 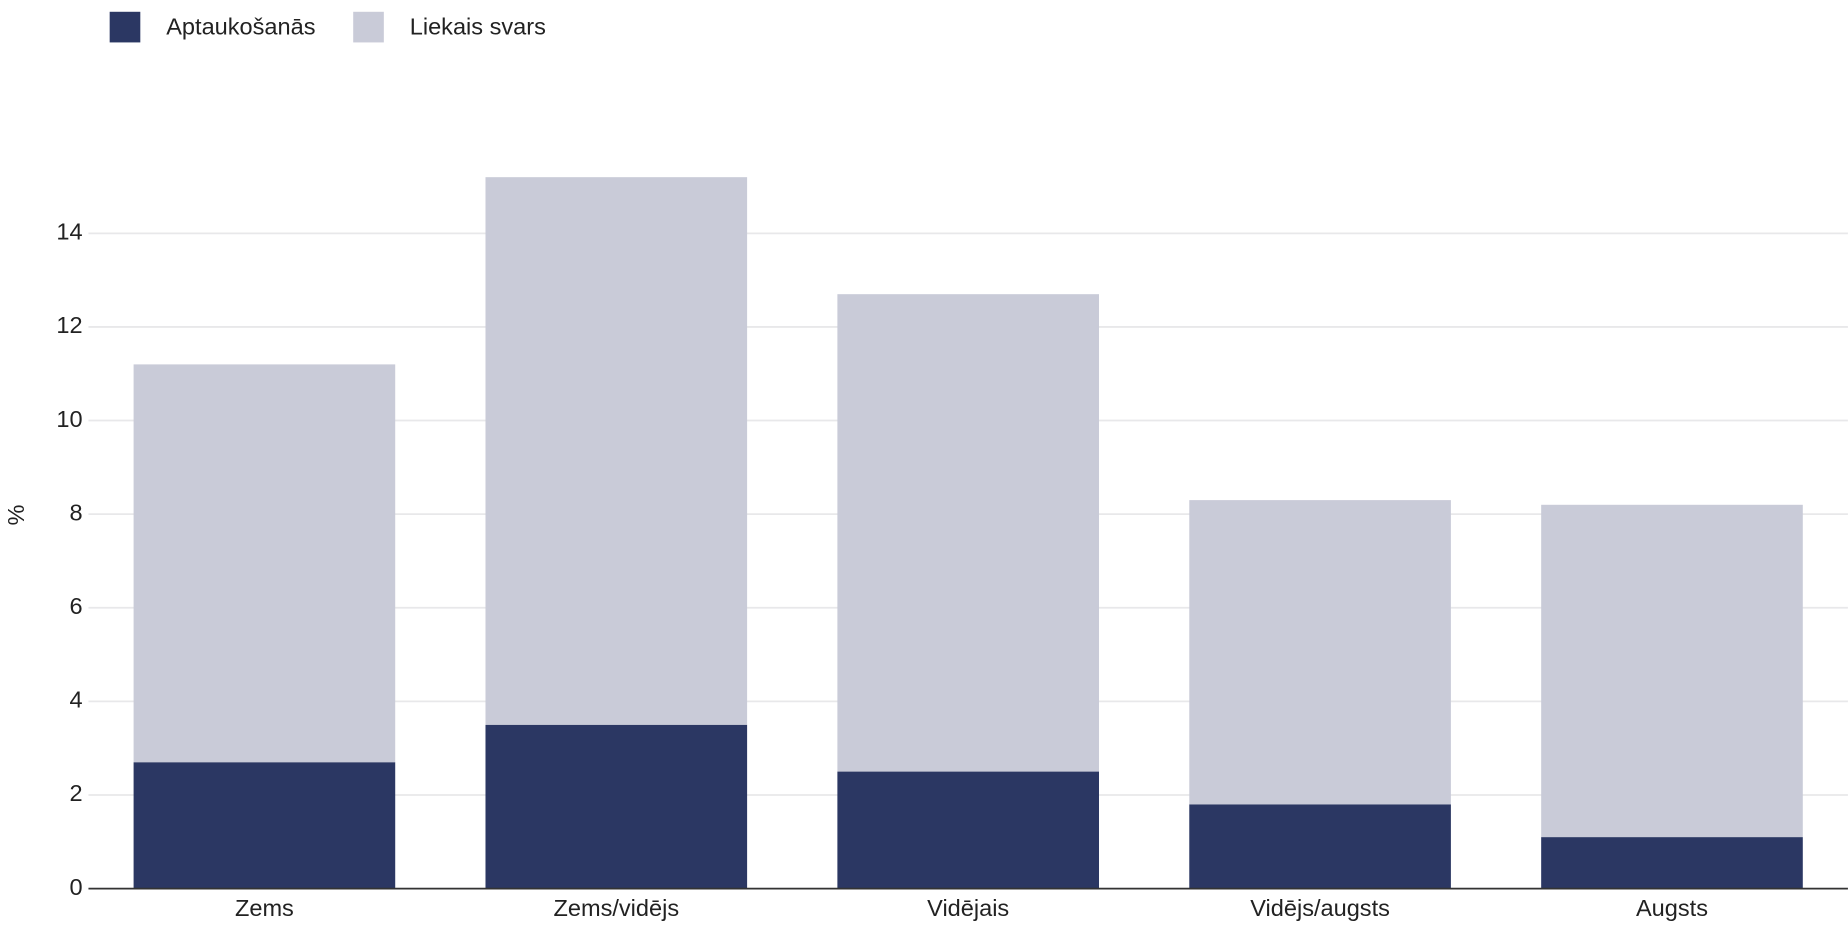 What do you see at coordinates (968, 908) in the screenshot?
I see `x-tick-label: Vidējais` at bounding box center [968, 908].